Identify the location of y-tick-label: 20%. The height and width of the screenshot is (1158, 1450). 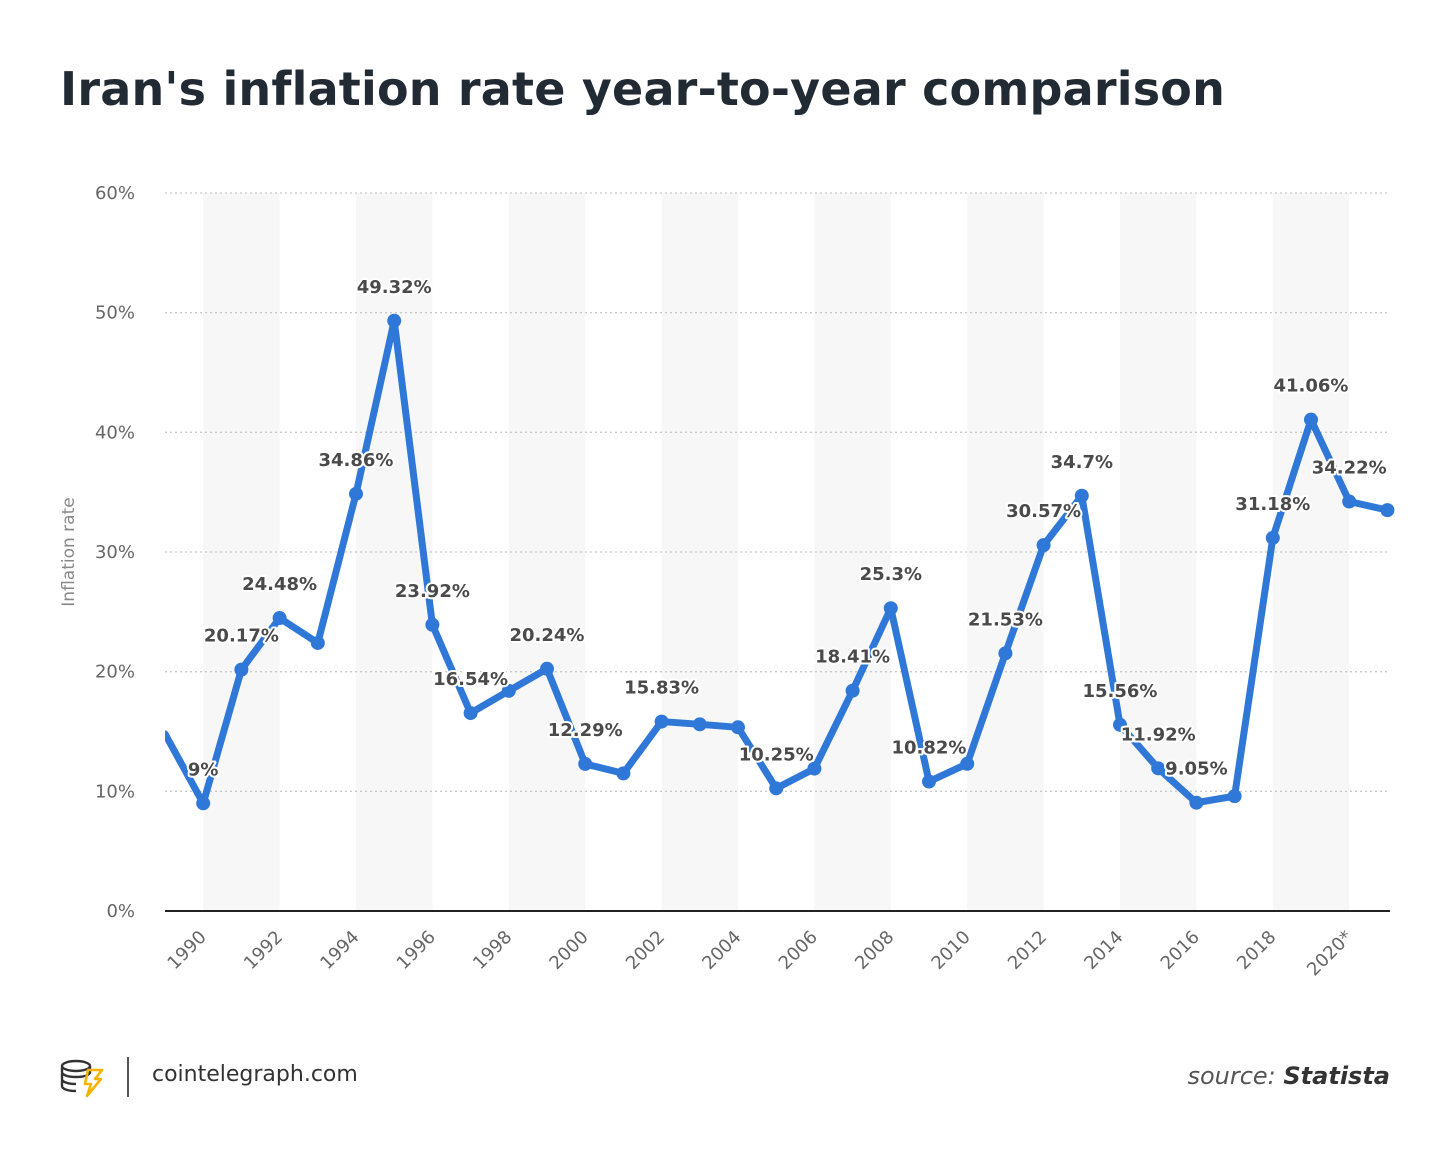
(115, 672).